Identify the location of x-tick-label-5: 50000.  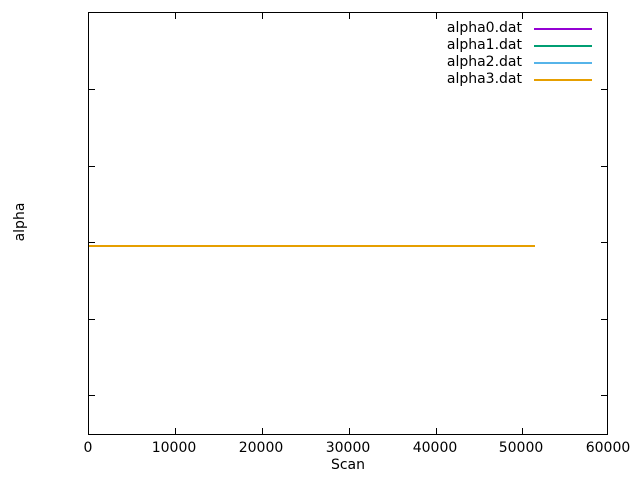
(521, 448).